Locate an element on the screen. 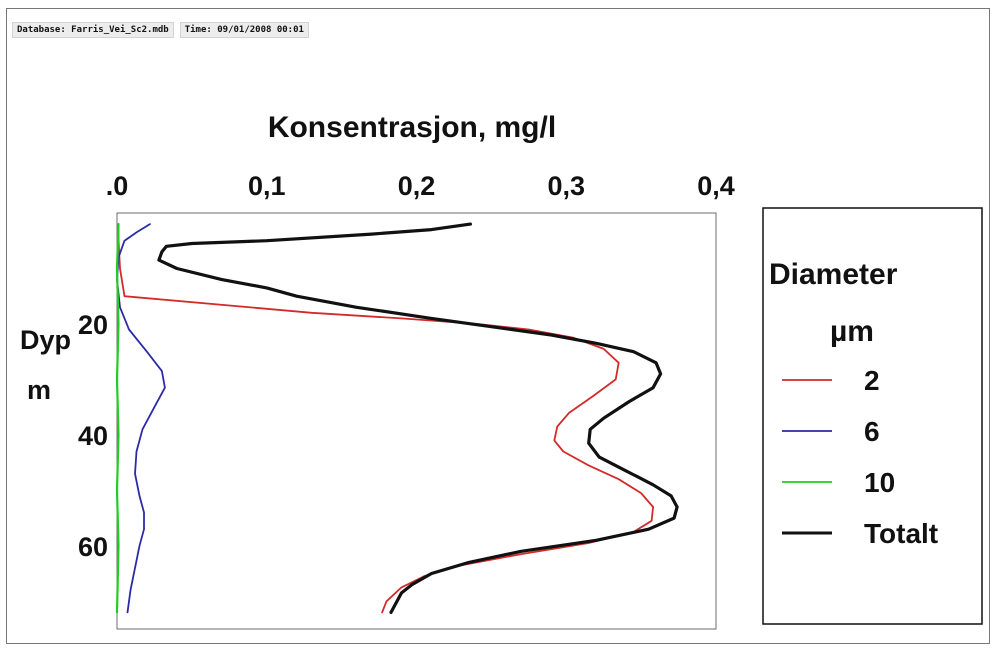 Image resolution: width=997 pixels, height=648 pixels. legend-label-10: 10 is located at coordinates (879, 482).